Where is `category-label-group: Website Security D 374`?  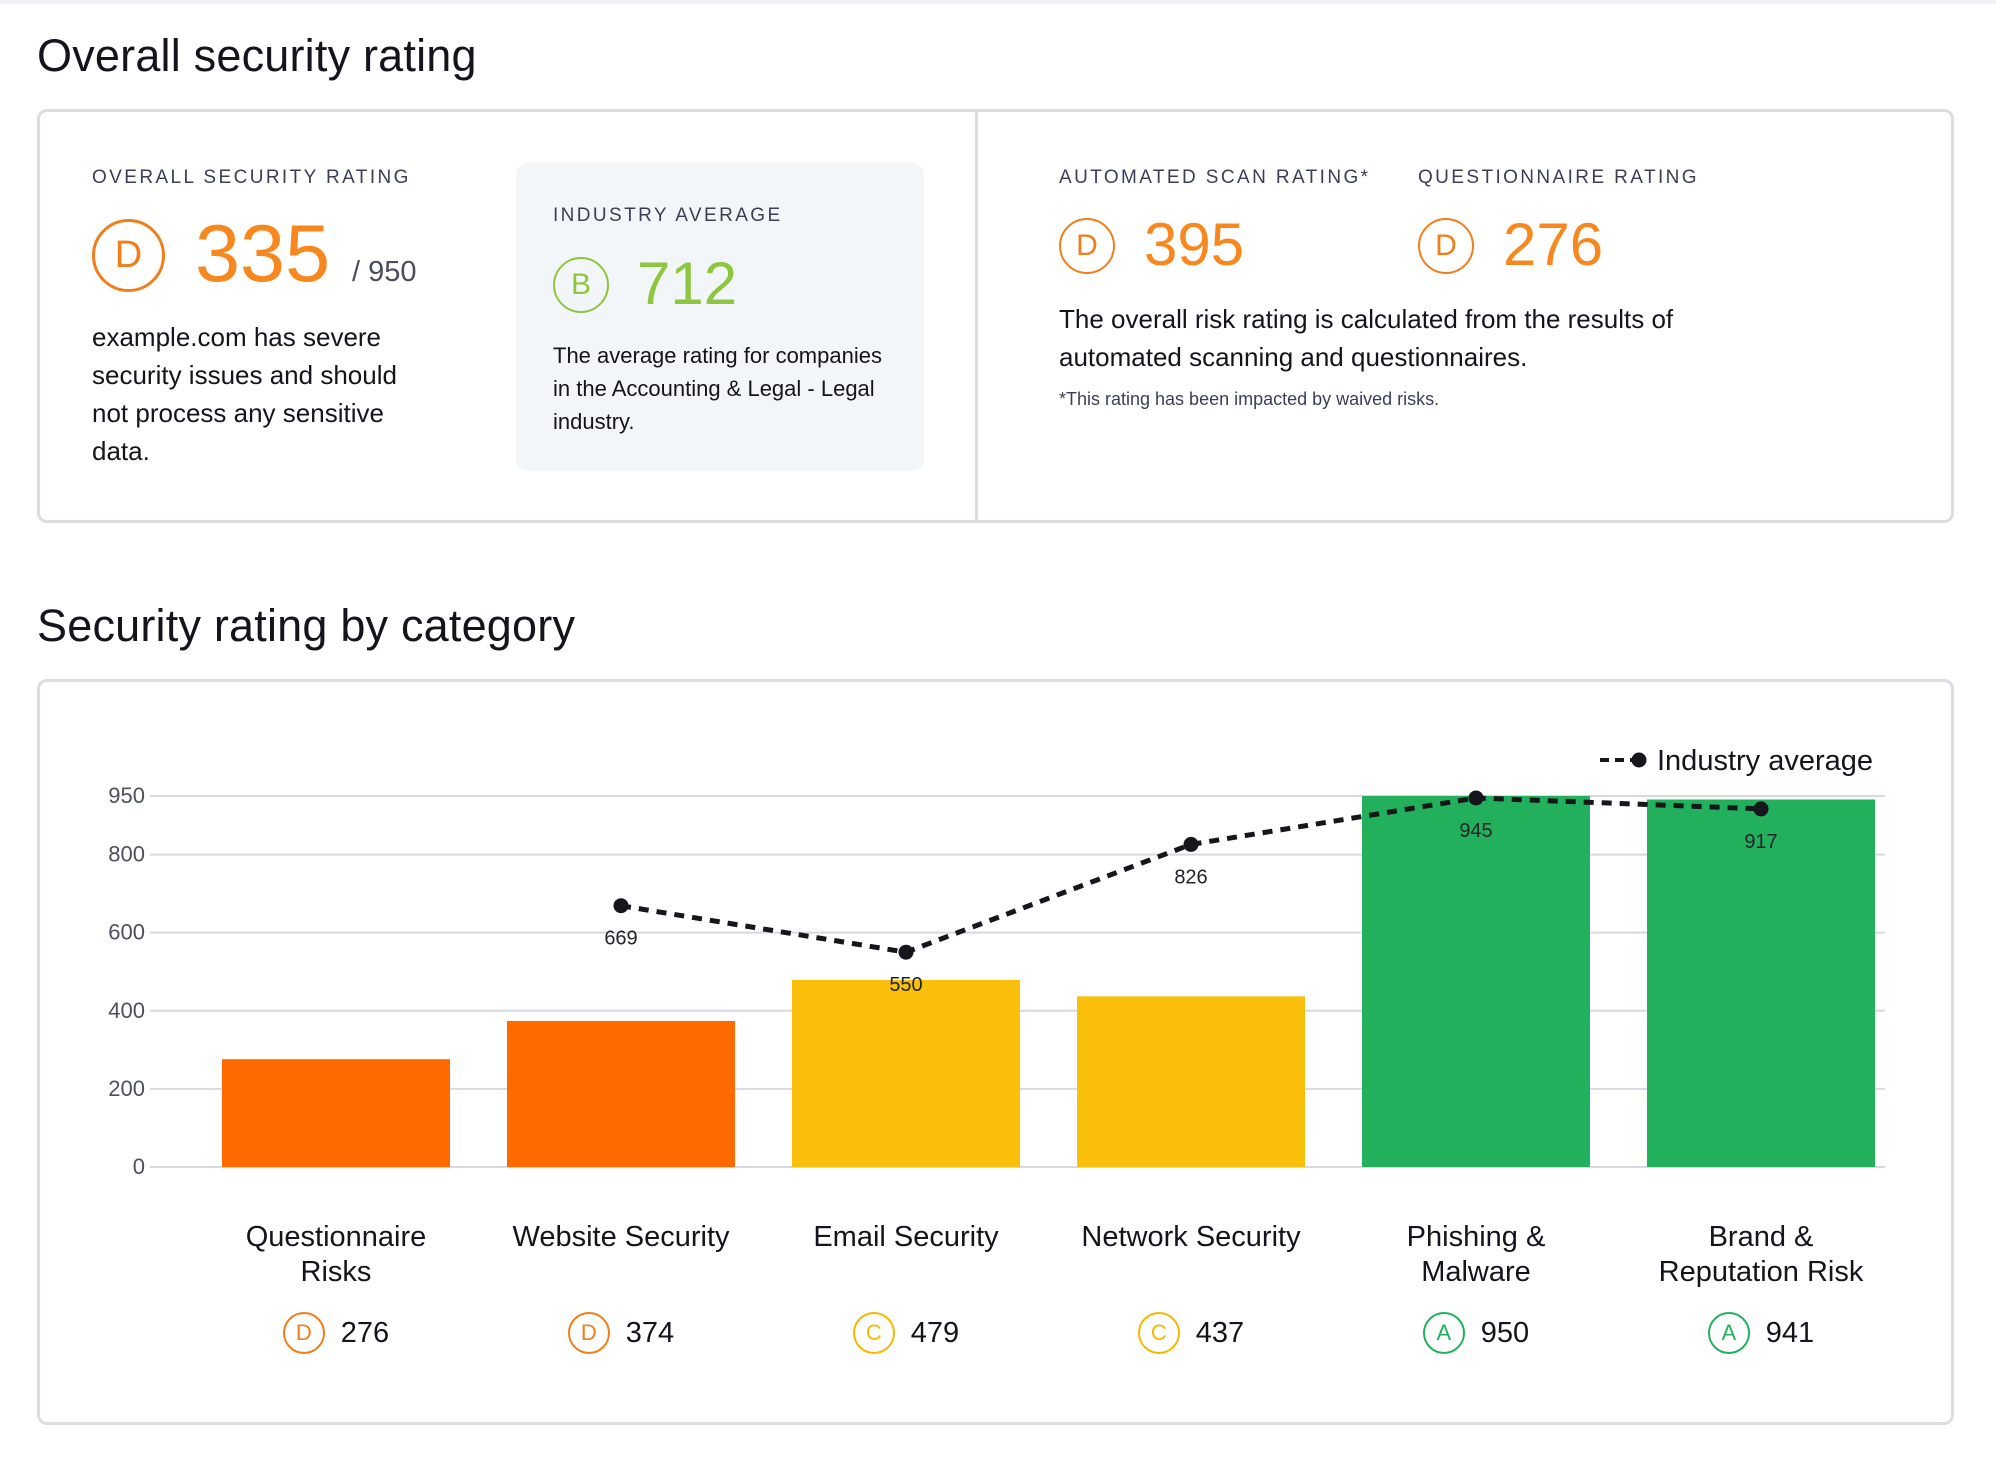 category-label-group: Website Security D 374 is located at coordinates (621, 1287).